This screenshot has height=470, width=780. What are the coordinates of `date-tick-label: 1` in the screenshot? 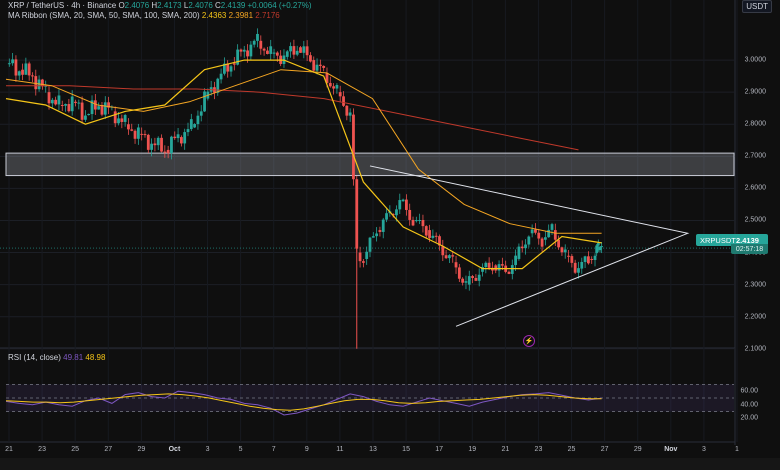 It's located at (737, 449).